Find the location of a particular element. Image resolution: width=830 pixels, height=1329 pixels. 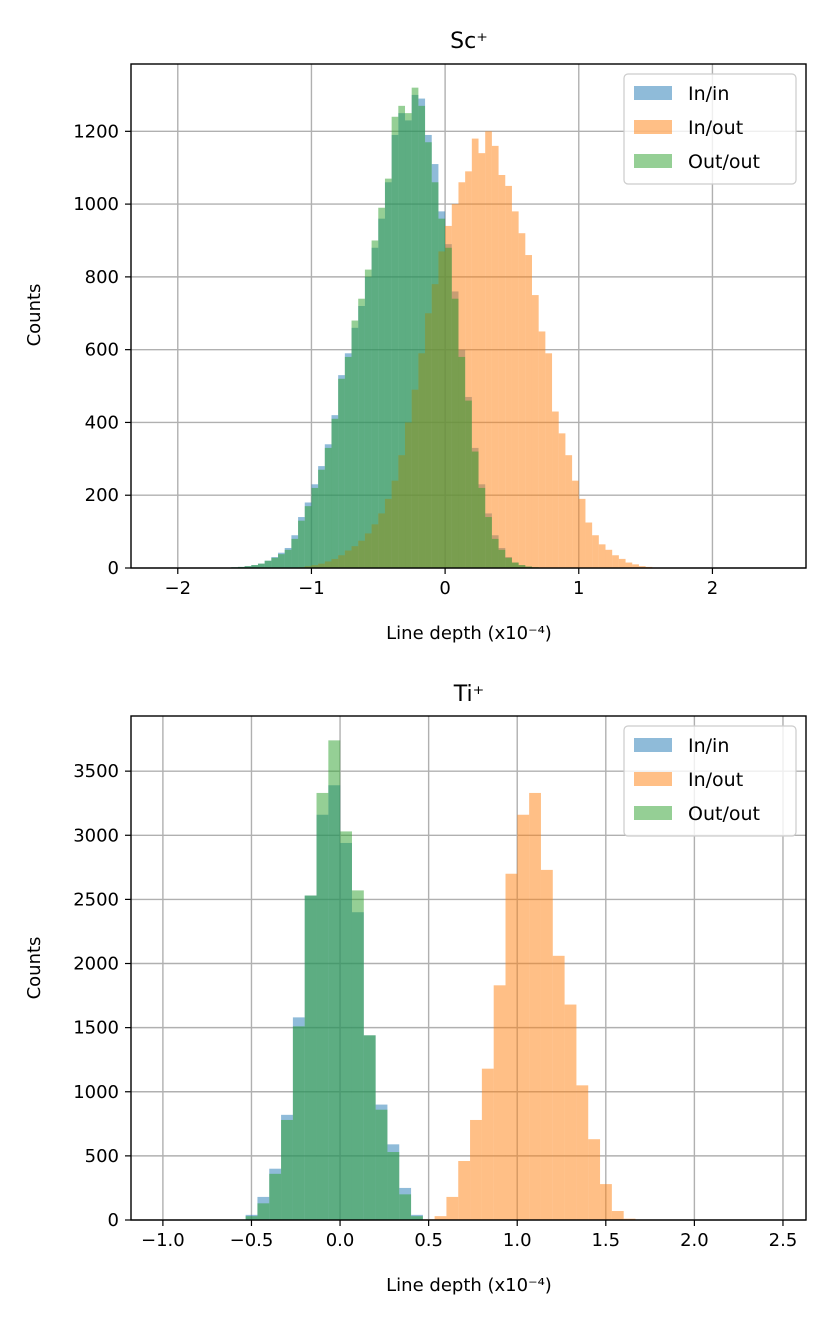

x-tick-label: −1.0 is located at coordinates (163, 1240).